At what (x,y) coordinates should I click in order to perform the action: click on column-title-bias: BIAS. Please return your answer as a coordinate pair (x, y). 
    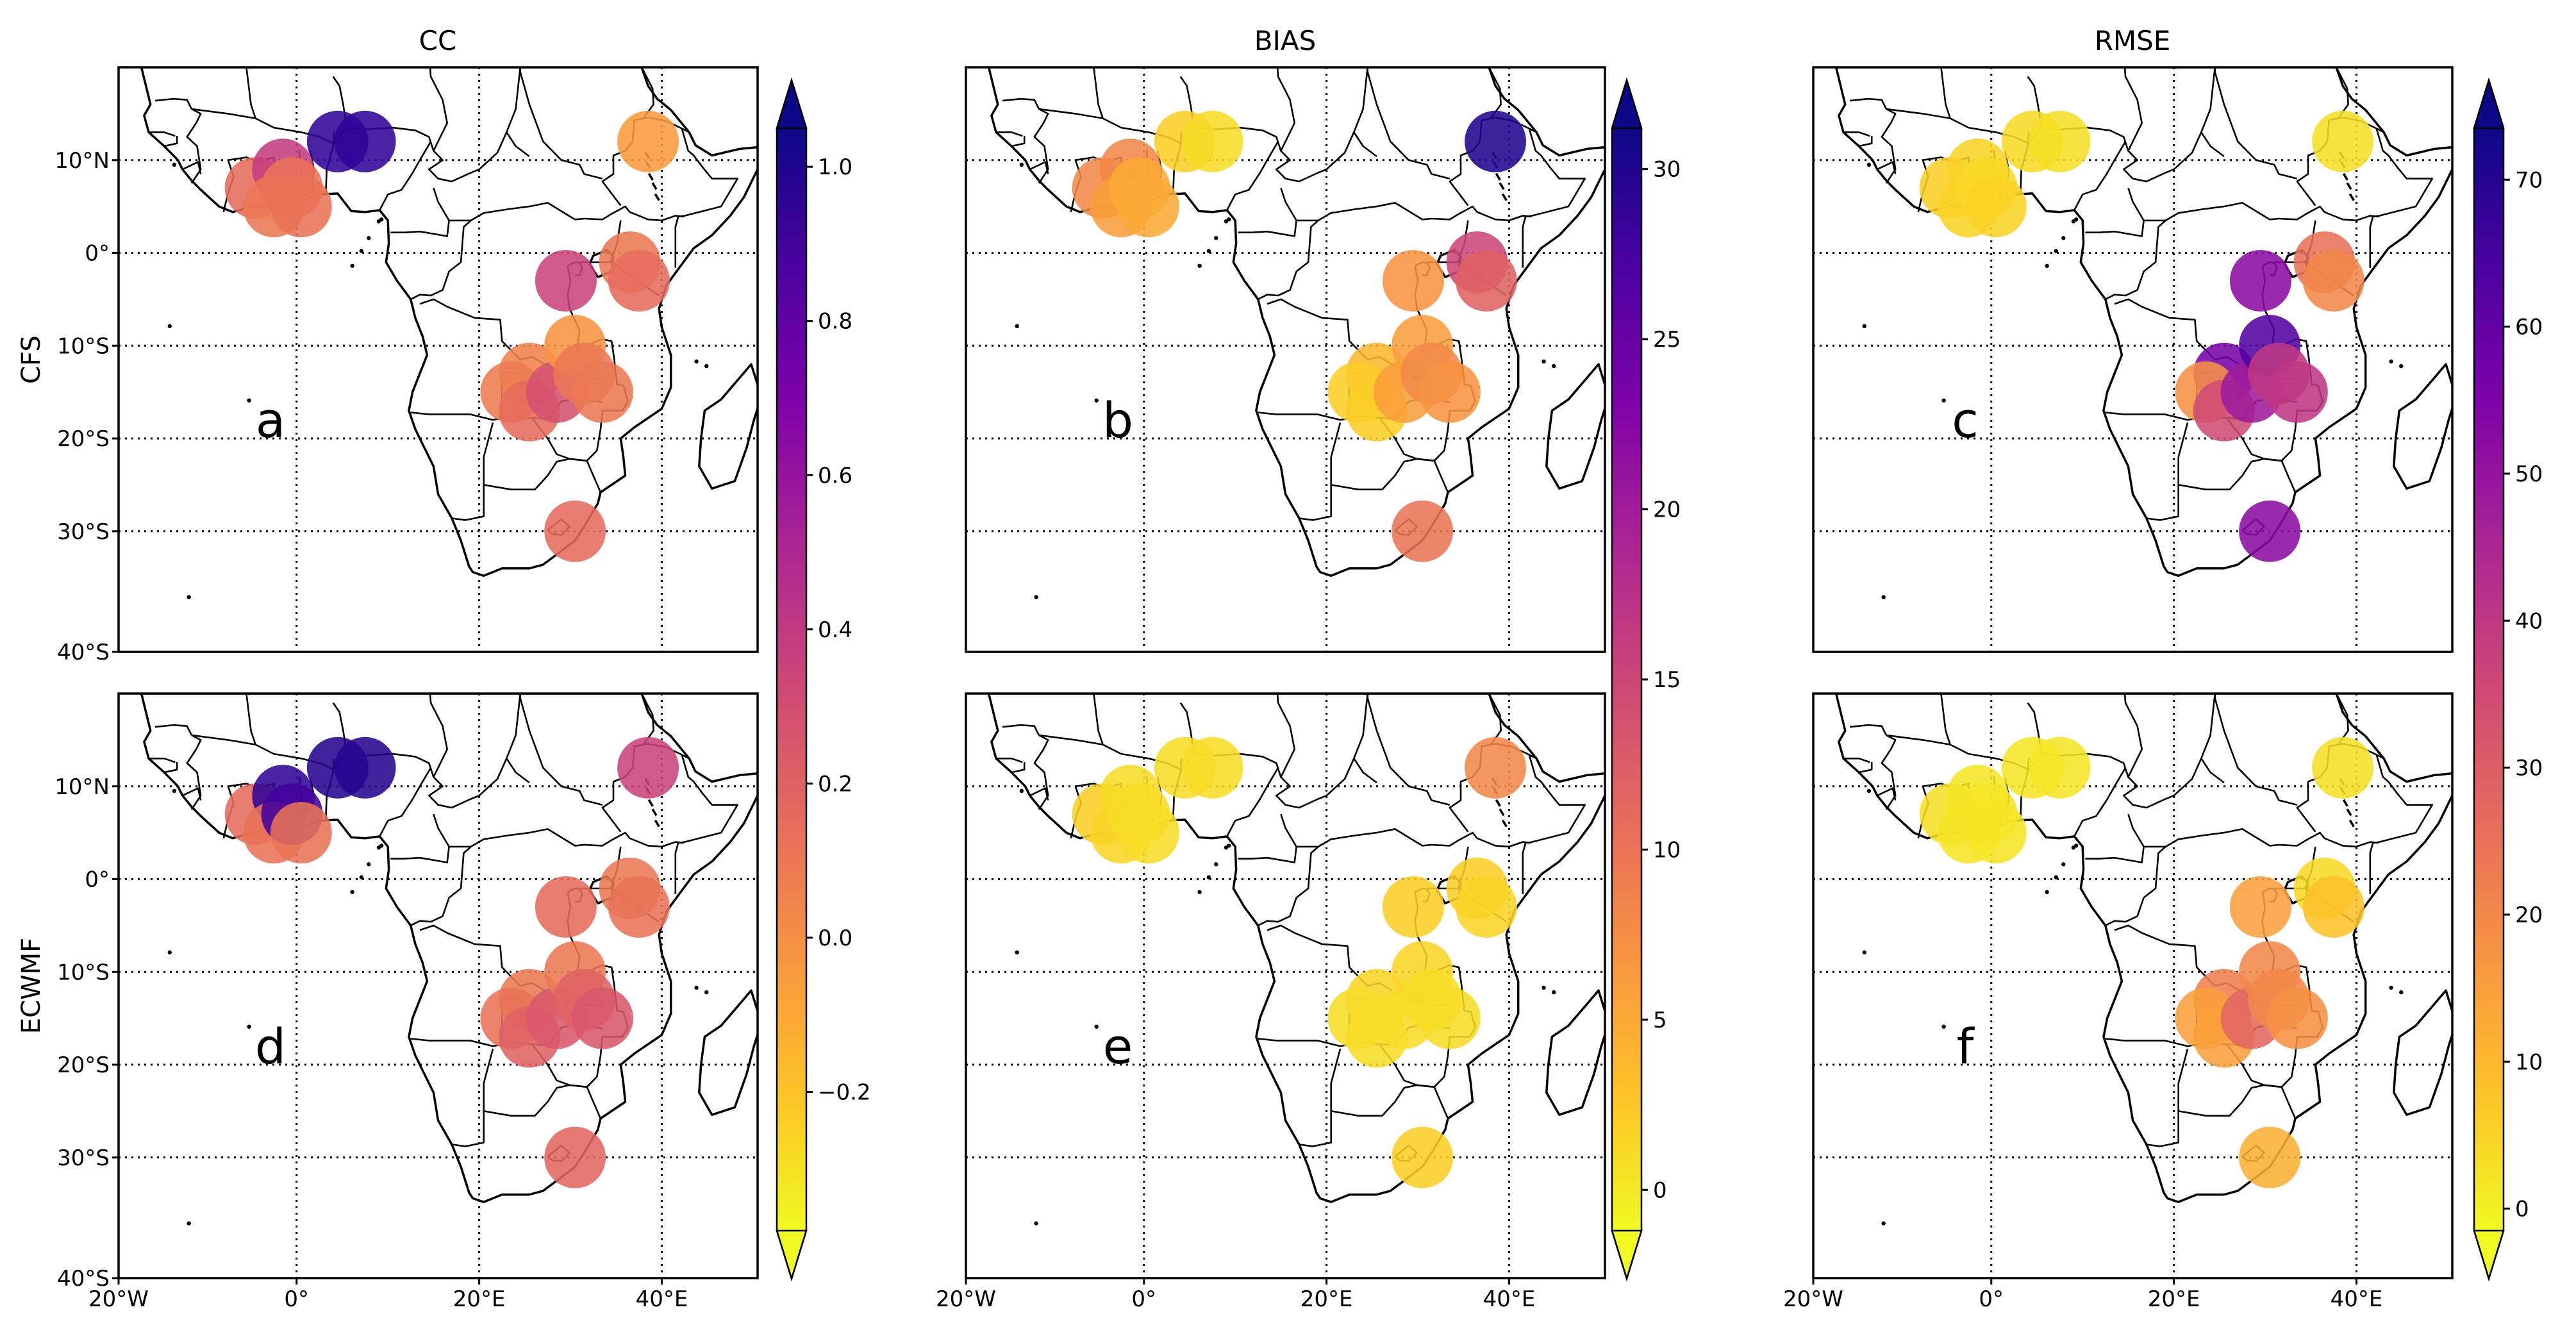
    Looking at the image, I should click on (1285, 40).